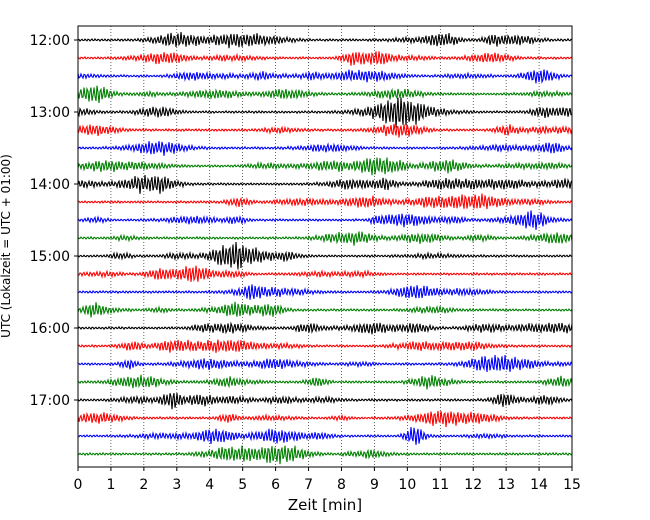 The height and width of the screenshot is (520, 650). I want to click on x-axis: 0 1 2 3 4 5 6 7 8 9 10 11 12 13 14 15, so click(327, 480).